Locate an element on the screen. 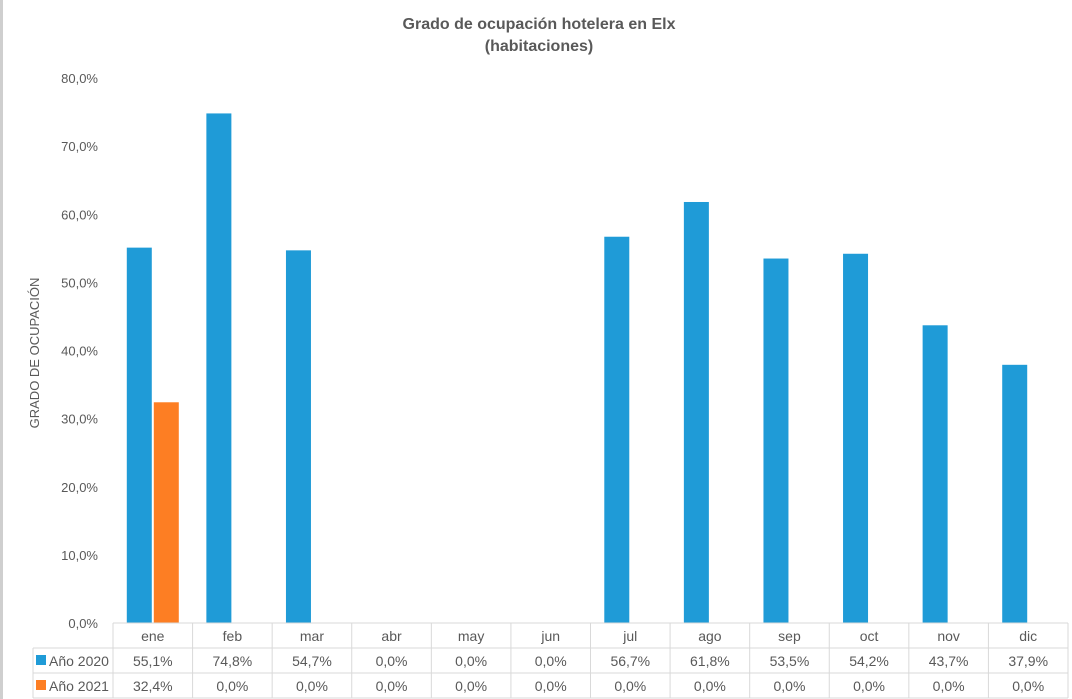  y-axis-title: GRADO DE OCUPACIÓN is located at coordinates (34, 353).